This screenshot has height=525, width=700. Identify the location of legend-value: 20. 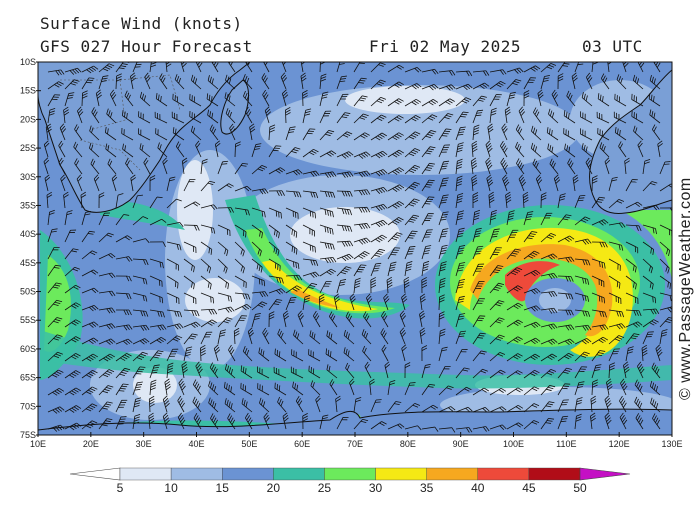
(274, 488).